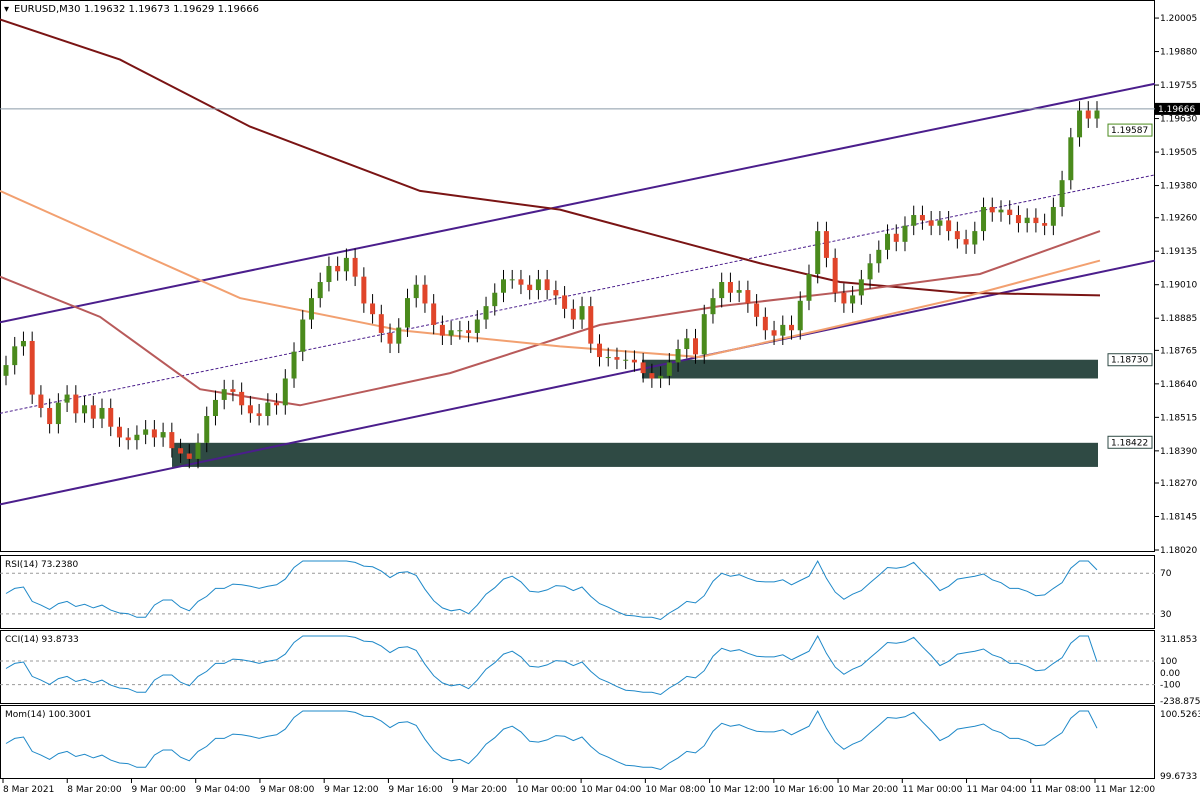 Image resolution: width=1200 pixels, height=804 pixels. What do you see at coordinates (1130, 442) in the screenshot?
I see `price-level-box` at bounding box center [1130, 442].